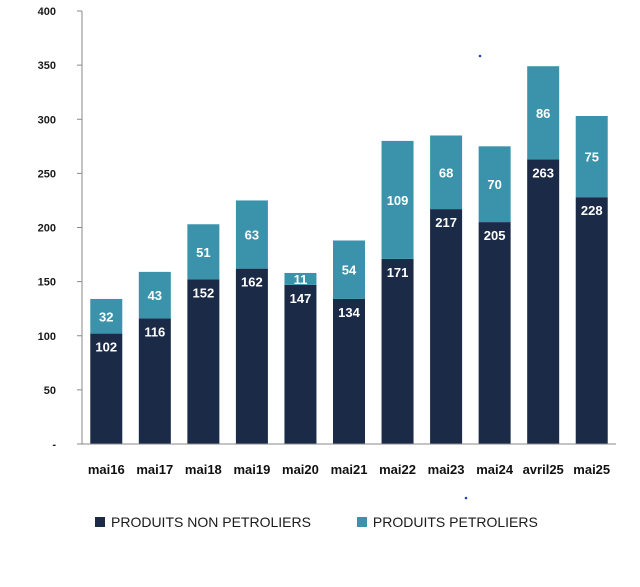 The image size is (640, 587). I want to click on data-label: 205, so click(495, 235).